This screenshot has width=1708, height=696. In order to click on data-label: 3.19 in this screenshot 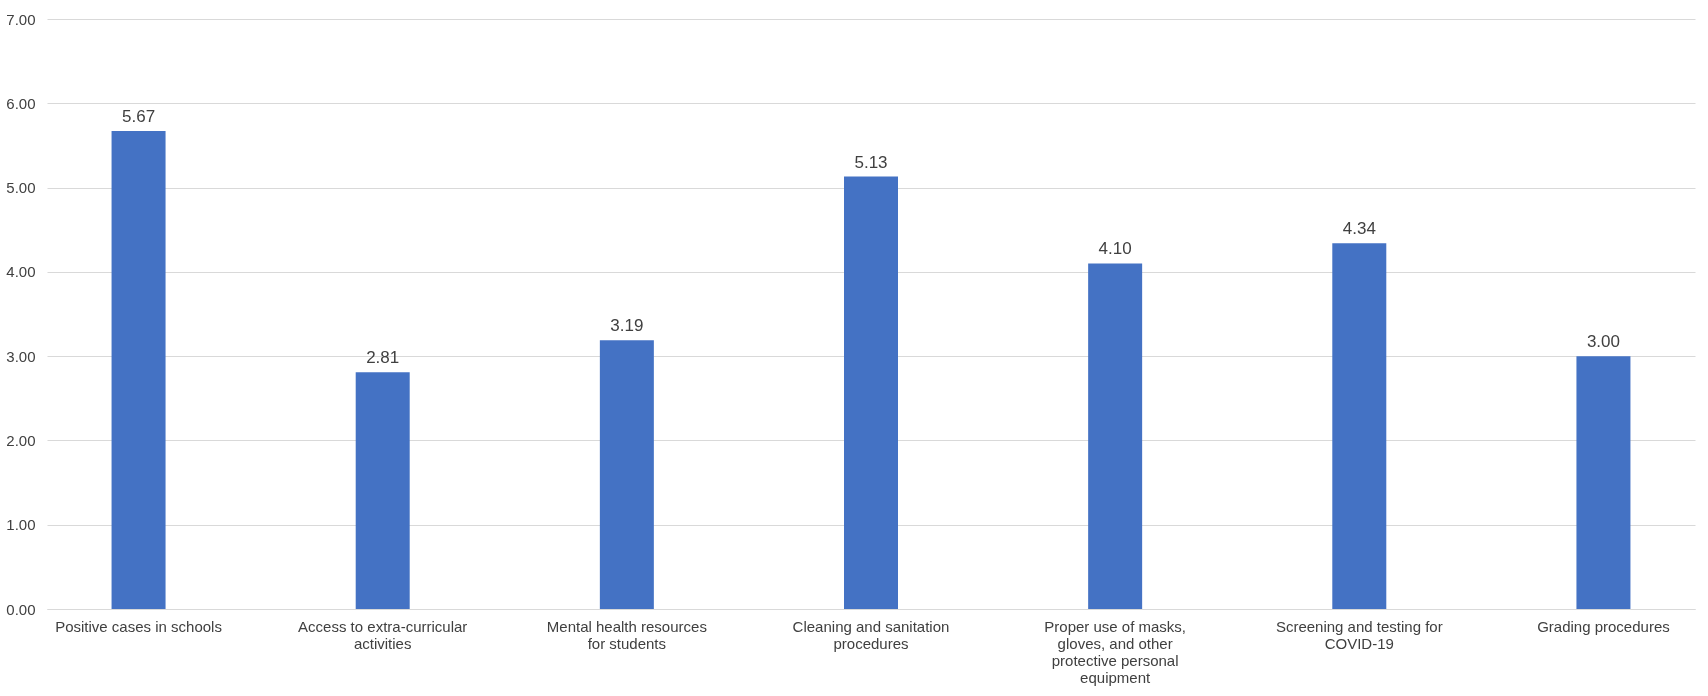, I will do `click(627, 326)`.